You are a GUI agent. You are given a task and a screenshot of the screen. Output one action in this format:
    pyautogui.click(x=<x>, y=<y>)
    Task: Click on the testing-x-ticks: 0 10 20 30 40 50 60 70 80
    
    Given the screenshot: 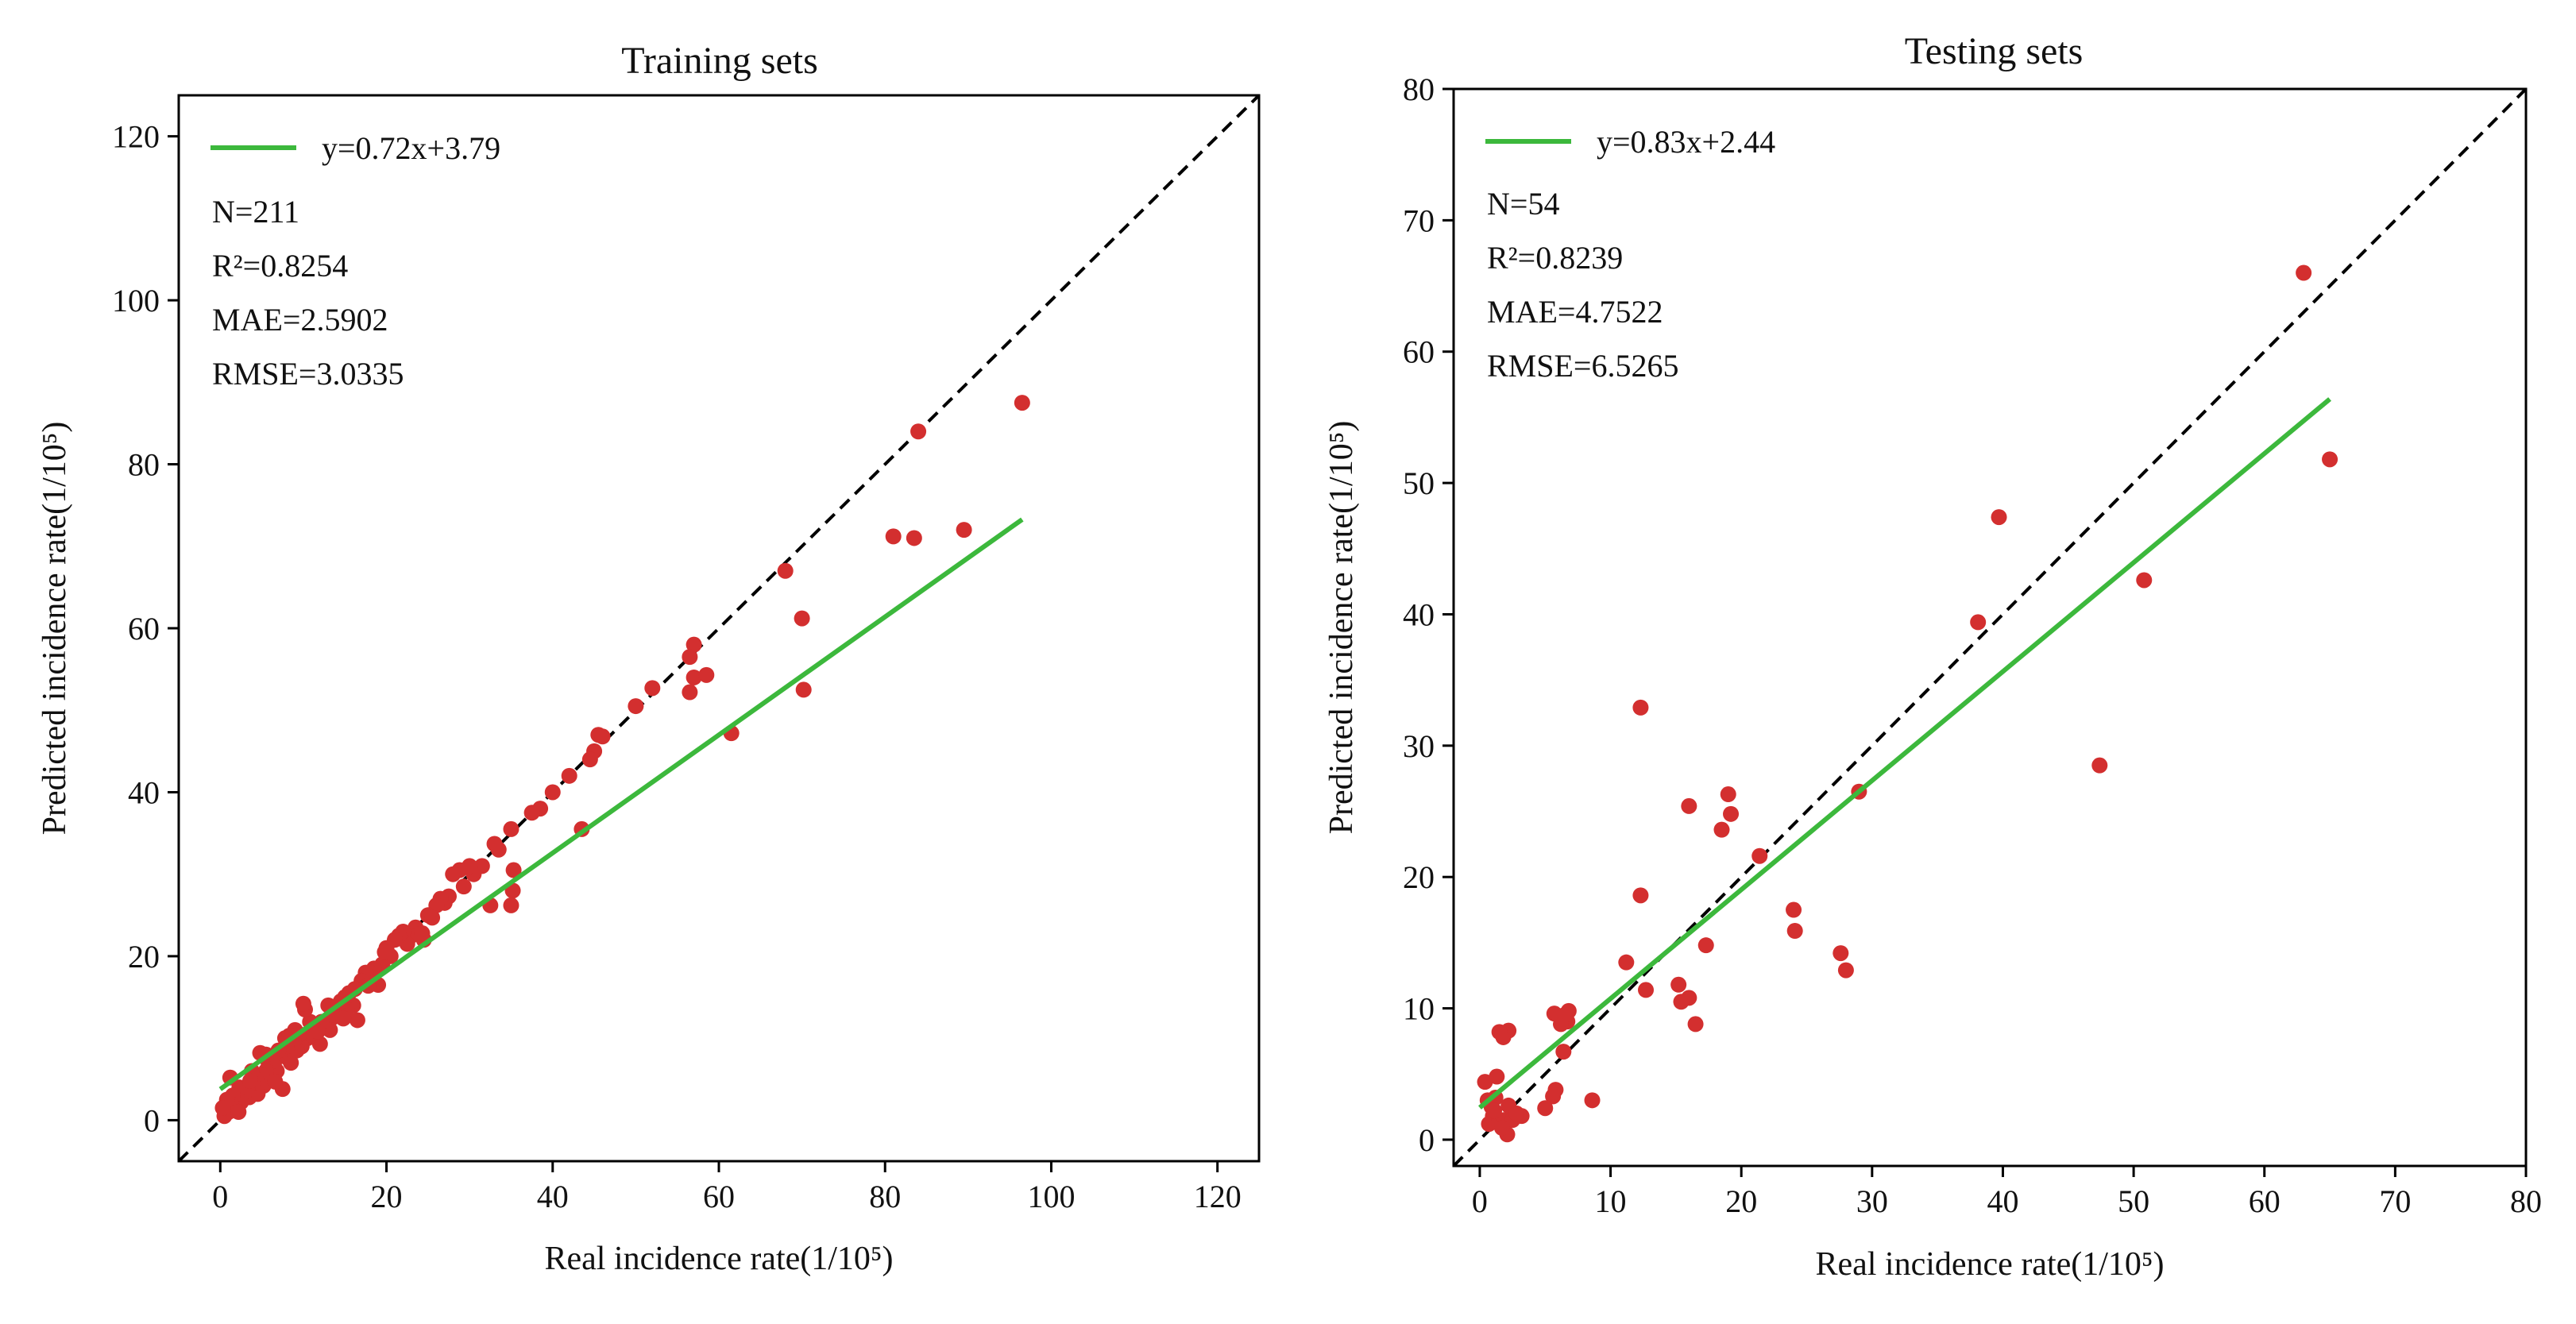 What is the action you would take?
    pyautogui.click(x=2007, y=1192)
    